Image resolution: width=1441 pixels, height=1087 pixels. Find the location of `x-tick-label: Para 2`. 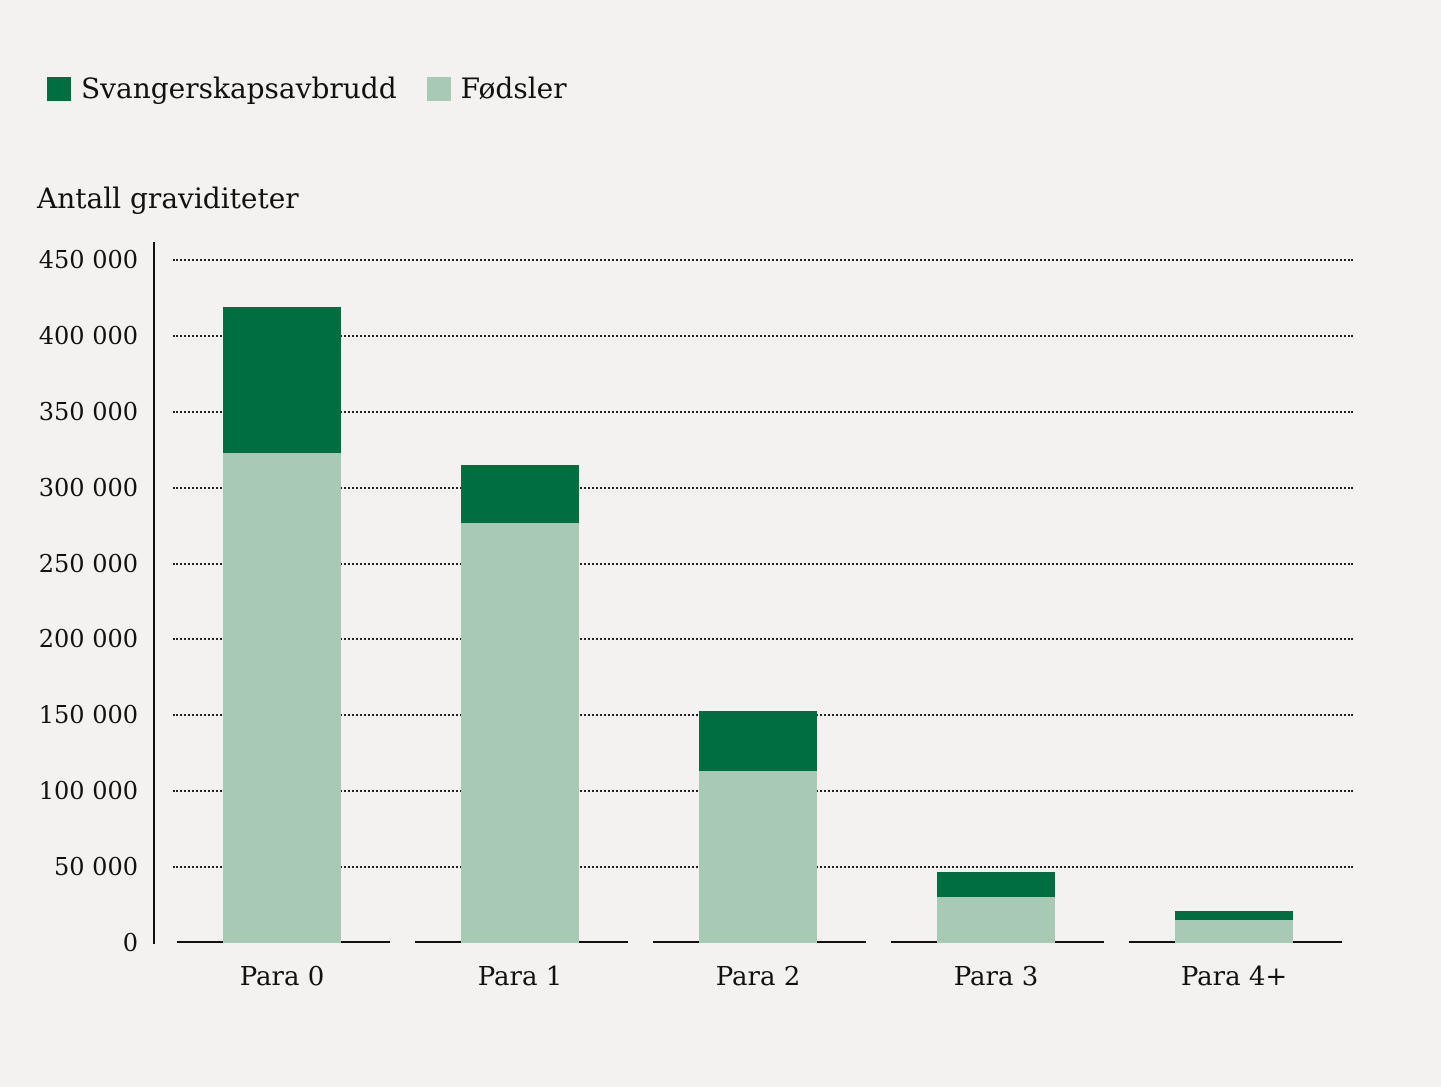

x-tick-label: Para 2 is located at coordinates (758, 977).